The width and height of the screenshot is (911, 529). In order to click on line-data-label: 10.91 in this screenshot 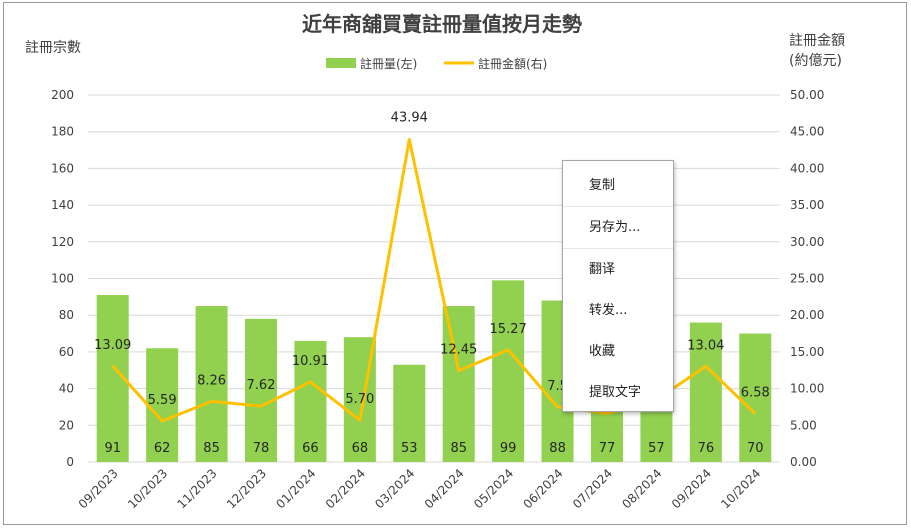, I will do `click(310, 361)`.